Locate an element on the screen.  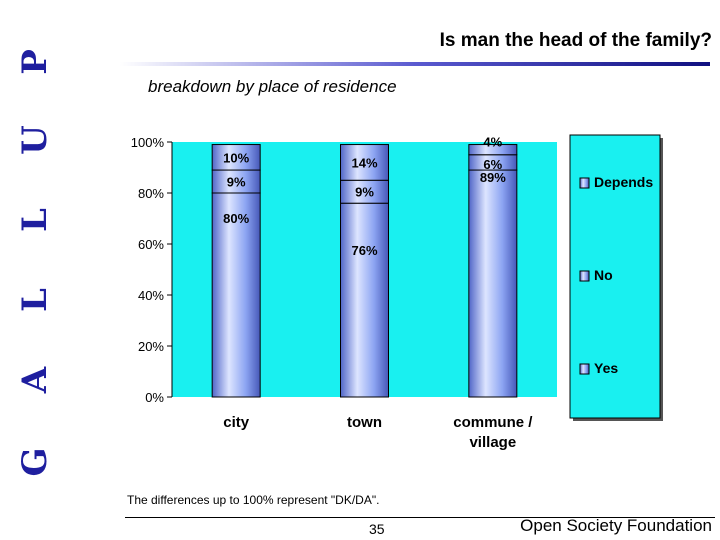
gallup-logo: G A L L U P is located at coordinates (35, 262).